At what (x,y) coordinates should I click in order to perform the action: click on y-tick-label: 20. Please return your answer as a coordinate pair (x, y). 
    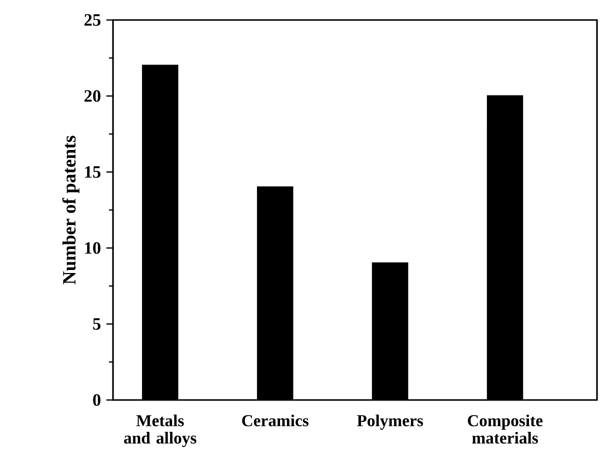
    Looking at the image, I should click on (92, 96).